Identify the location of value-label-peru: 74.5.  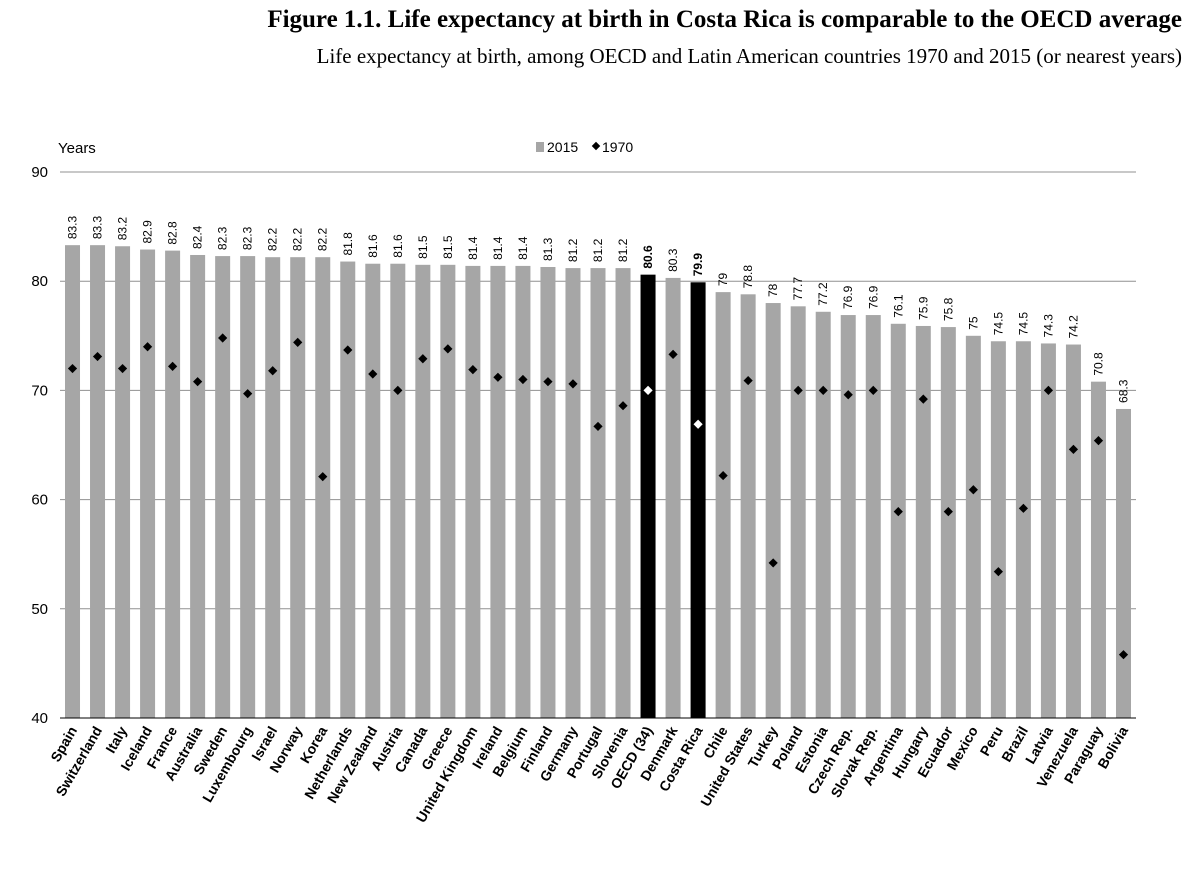
(998, 324).